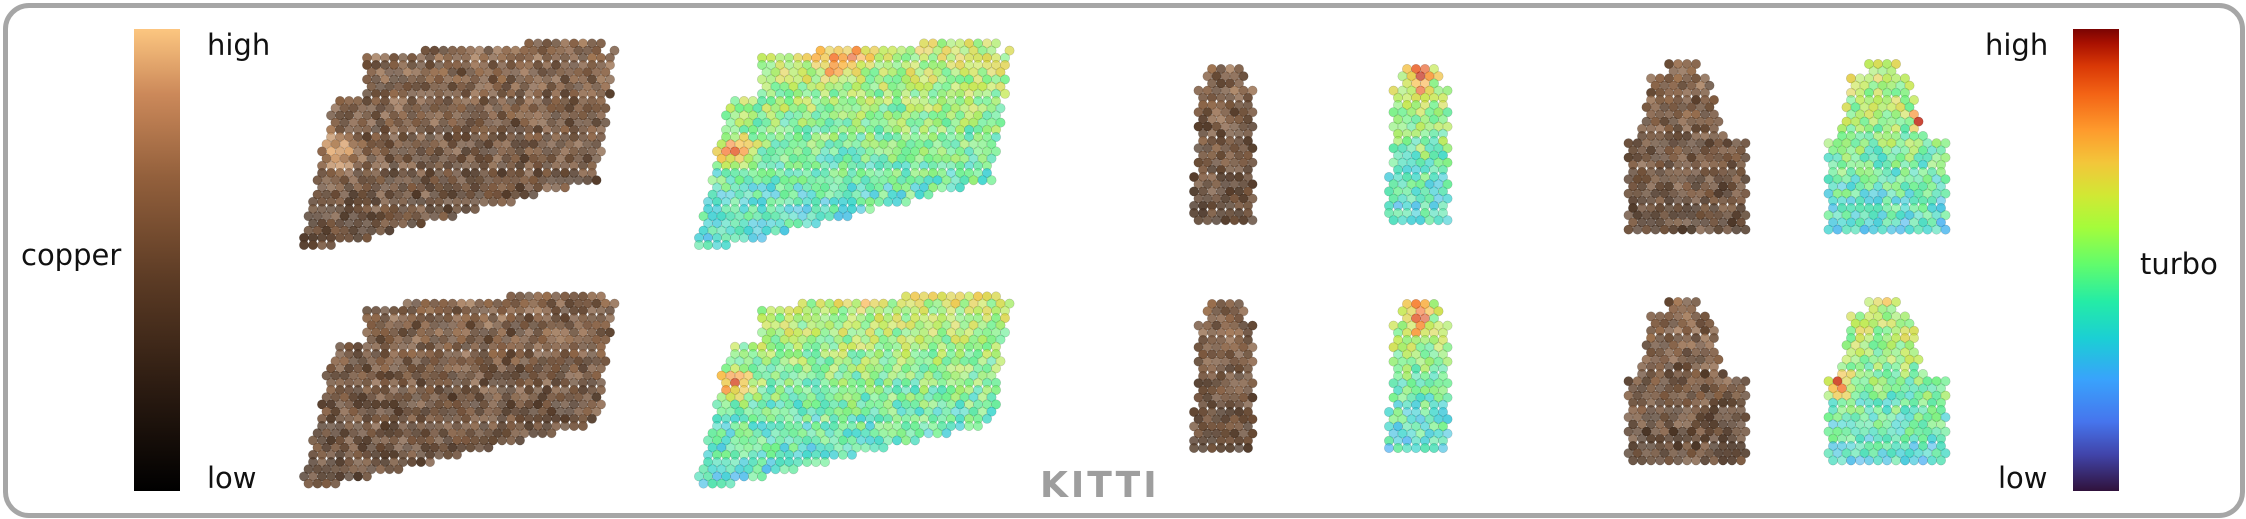 The image size is (2246, 519). I want to click on turbo-low-label: low, so click(2023, 478).